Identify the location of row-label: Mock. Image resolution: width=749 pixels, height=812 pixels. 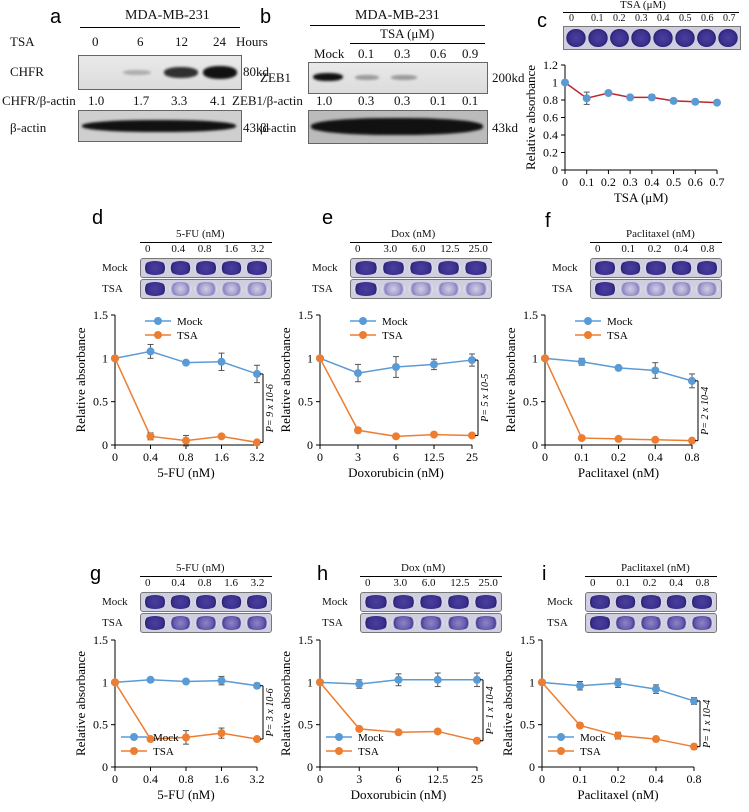
(335, 602).